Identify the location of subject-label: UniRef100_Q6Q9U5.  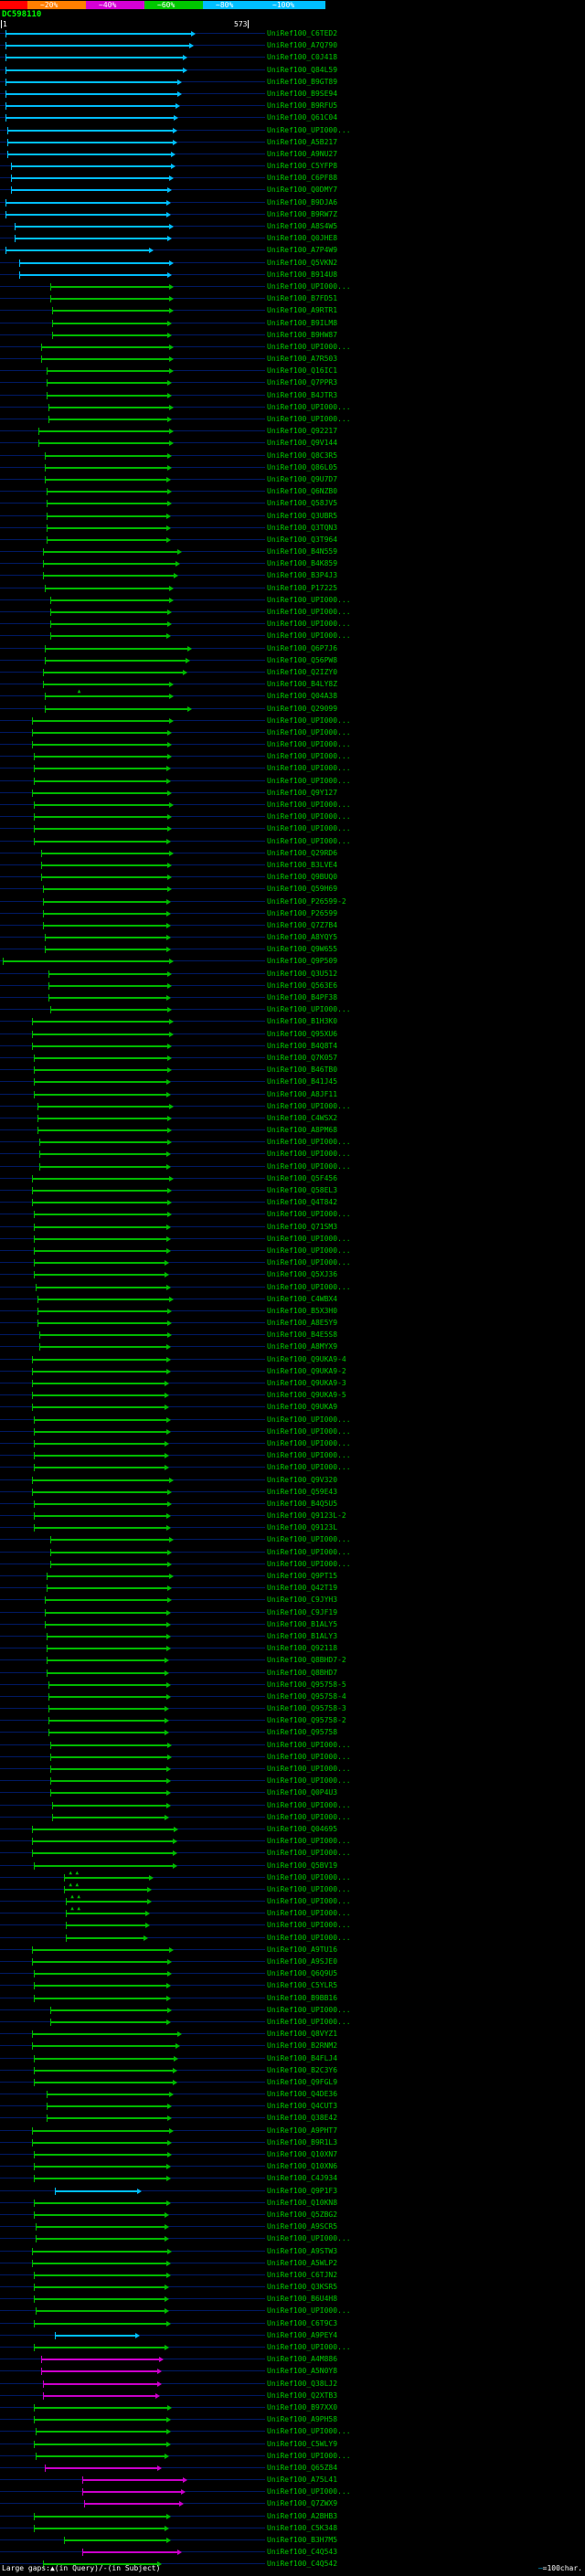
(302, 1973).